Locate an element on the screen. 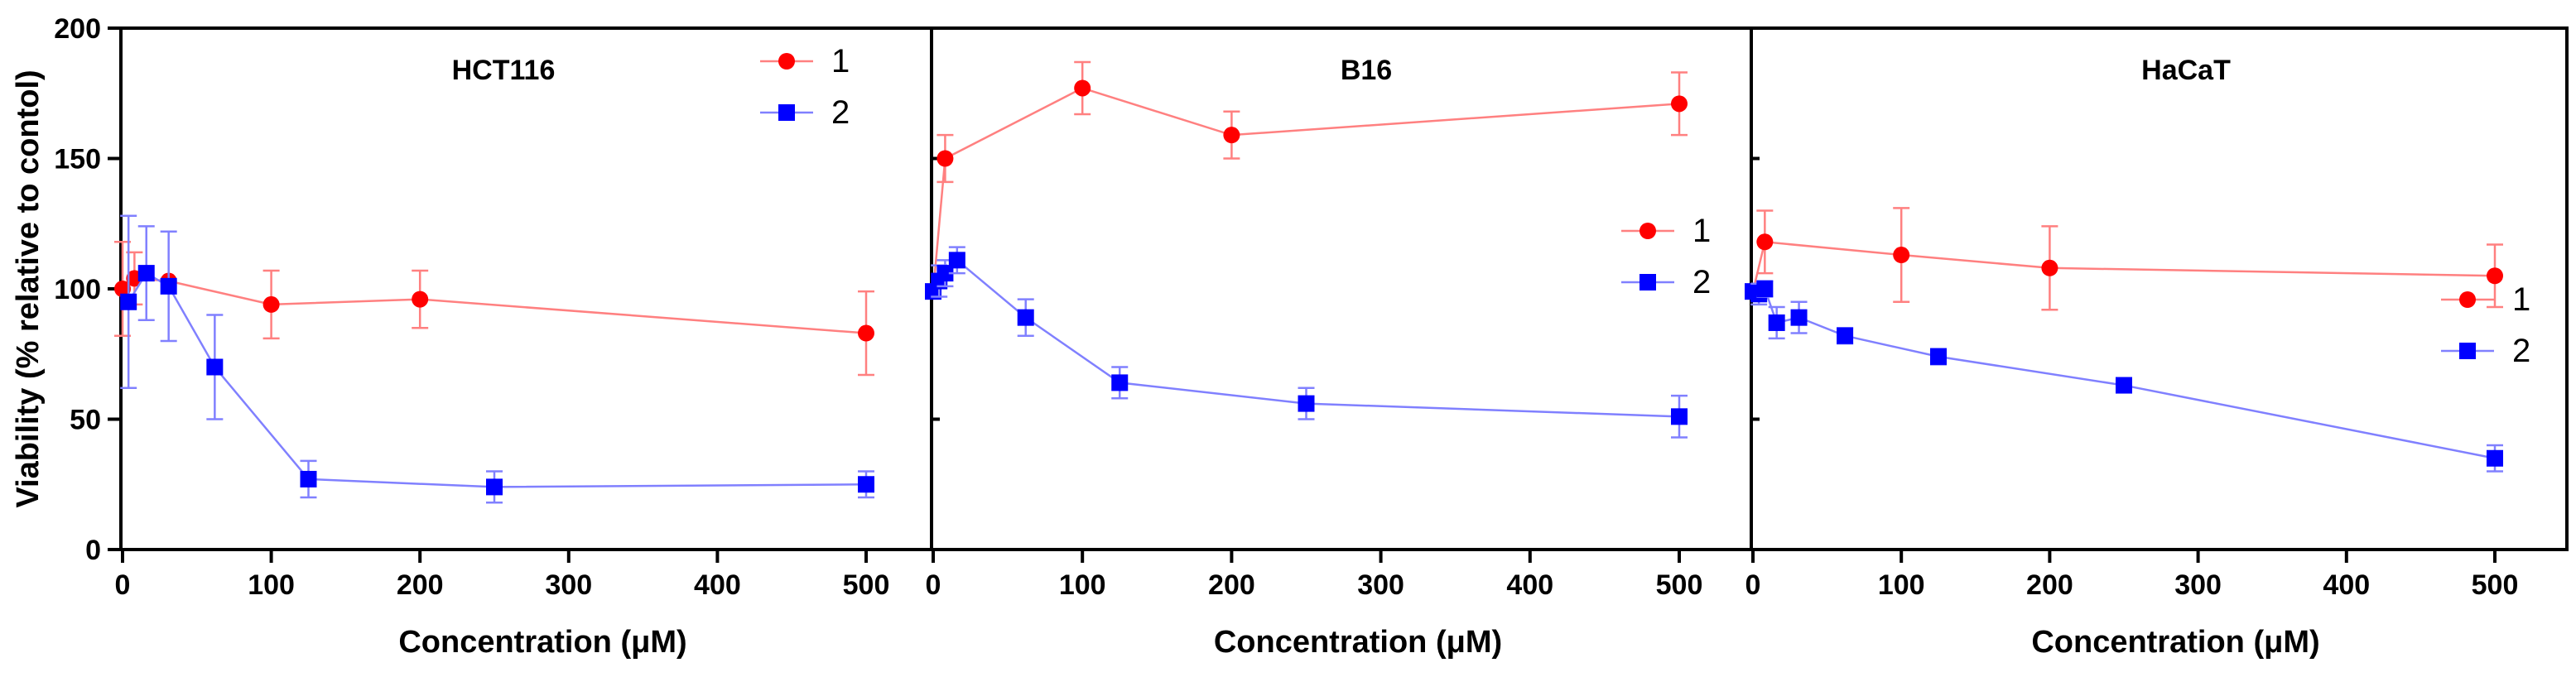 The height and width of the screenshot is (677, 2576). panel-title: HCT116 is located at coordinates (504, 70).